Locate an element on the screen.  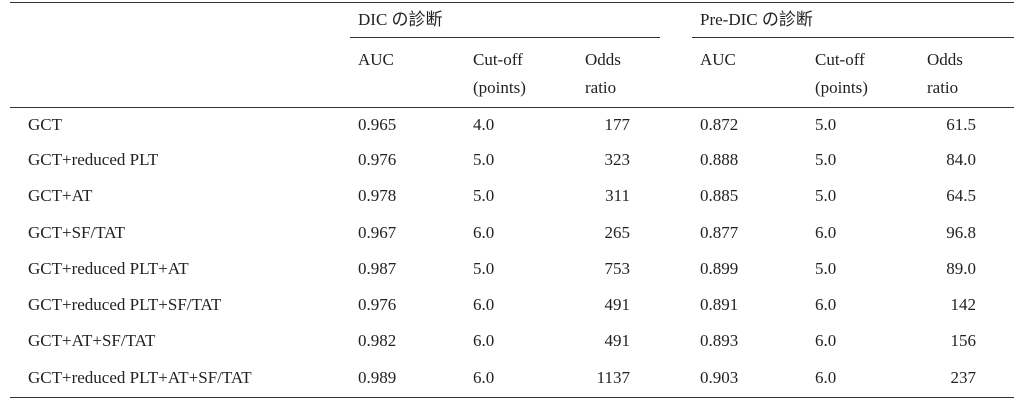
cell-value: 0.885 is located at coordinates (719, 195).